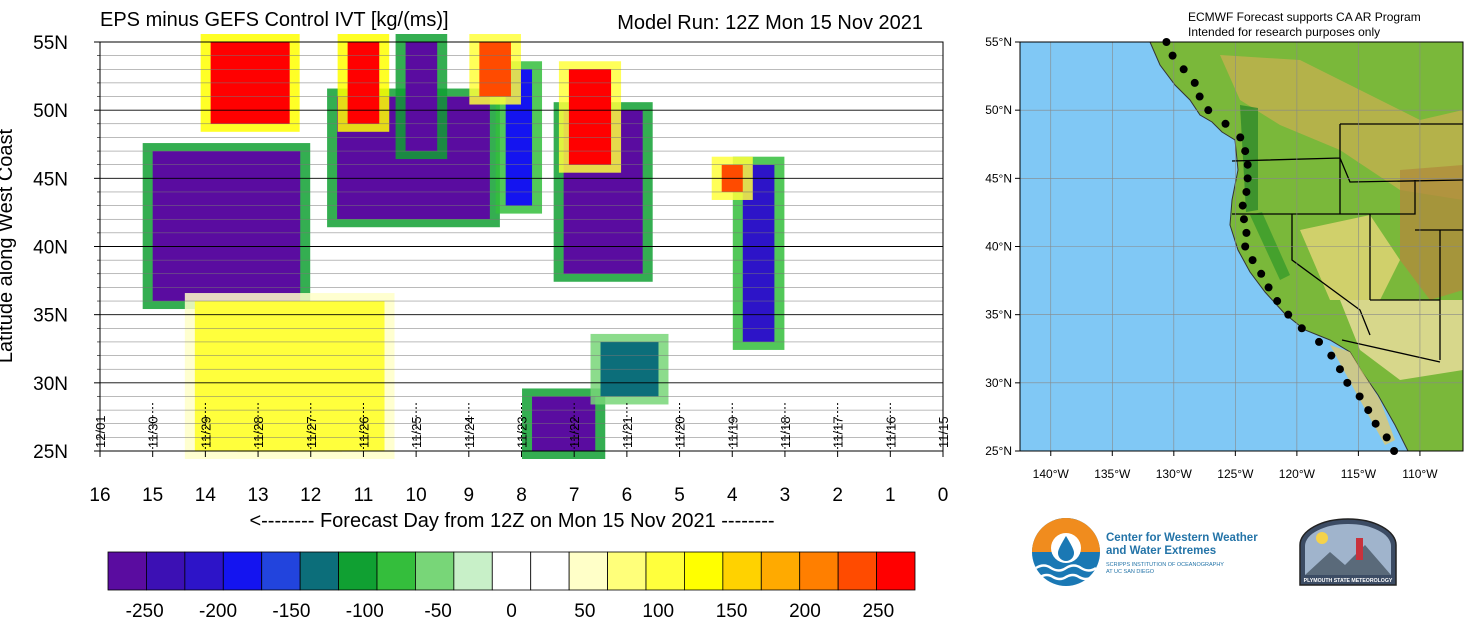  I want to click on psu-mountain, so click(1348, 560).